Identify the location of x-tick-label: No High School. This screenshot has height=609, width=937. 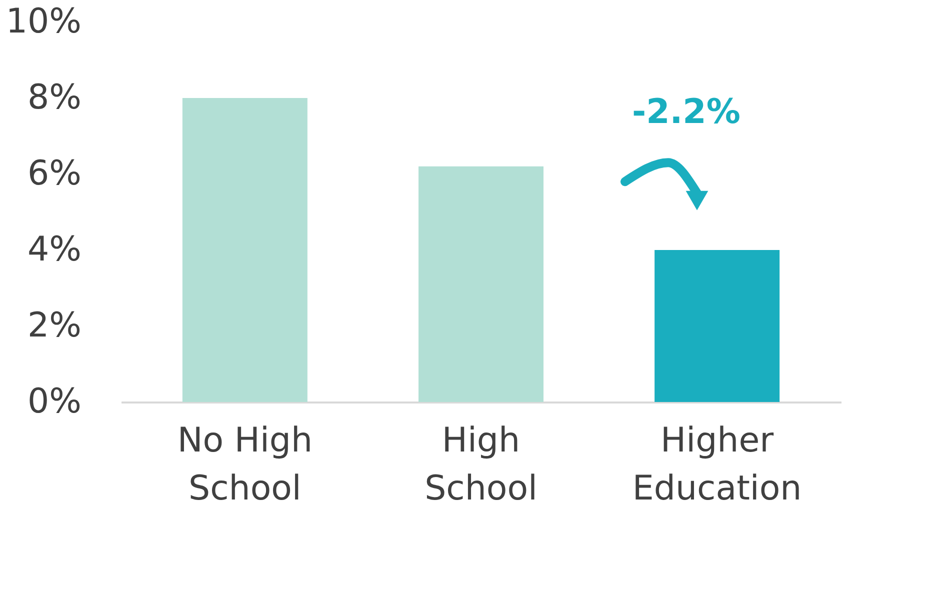
(245, 464).